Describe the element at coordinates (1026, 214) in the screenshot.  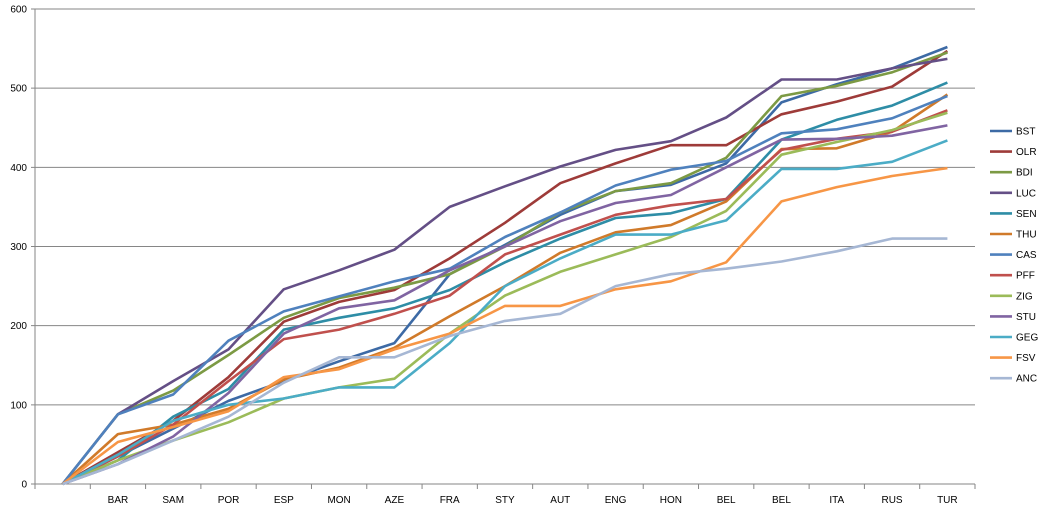
I see `legend-label: SEN` at that location.